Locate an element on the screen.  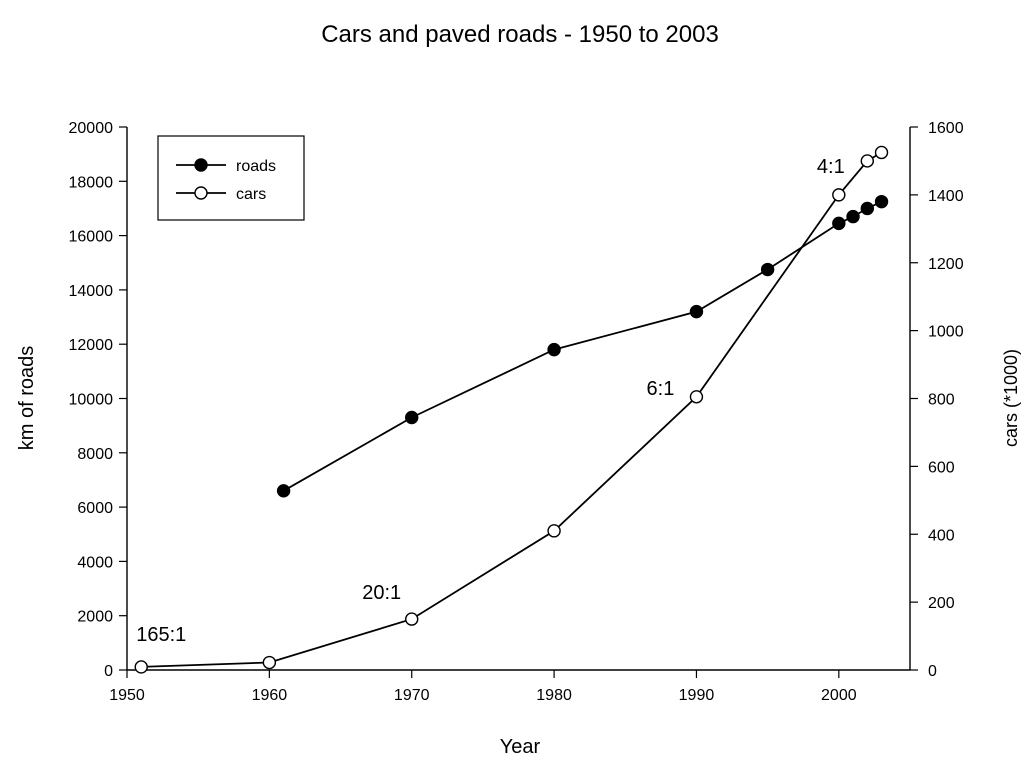
x-tick-label: 1960 is located at coordinates (270, 695).